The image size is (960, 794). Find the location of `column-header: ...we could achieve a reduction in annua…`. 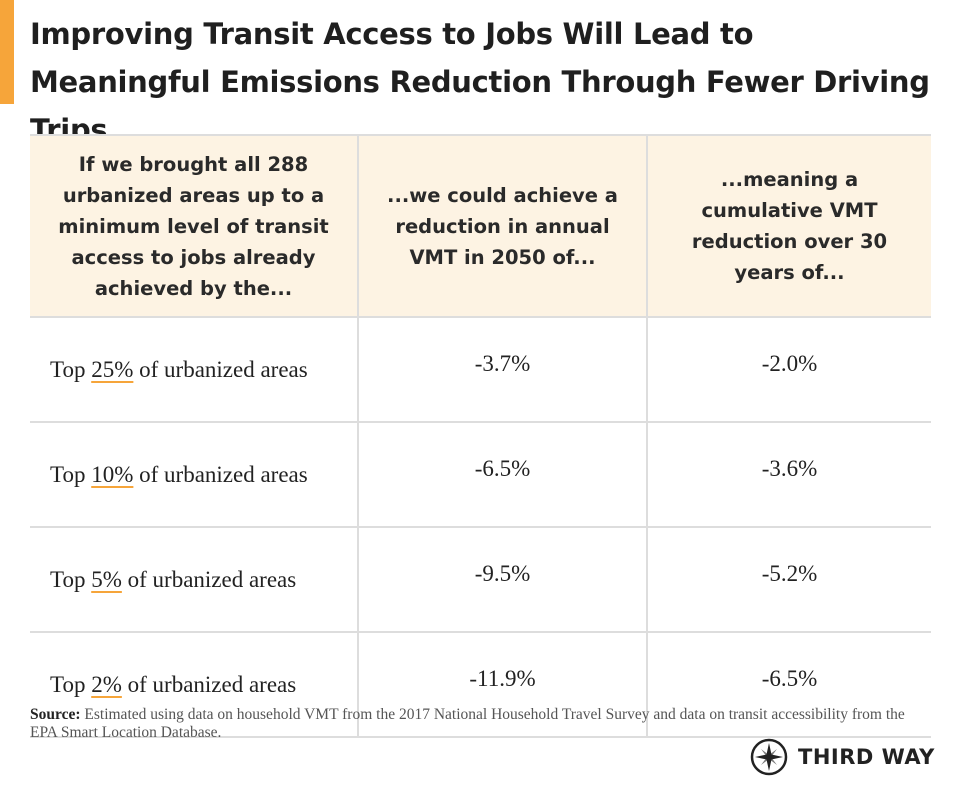

column-header: ...we could achieve a reduction in annua… is located at coordinates (502, 226).